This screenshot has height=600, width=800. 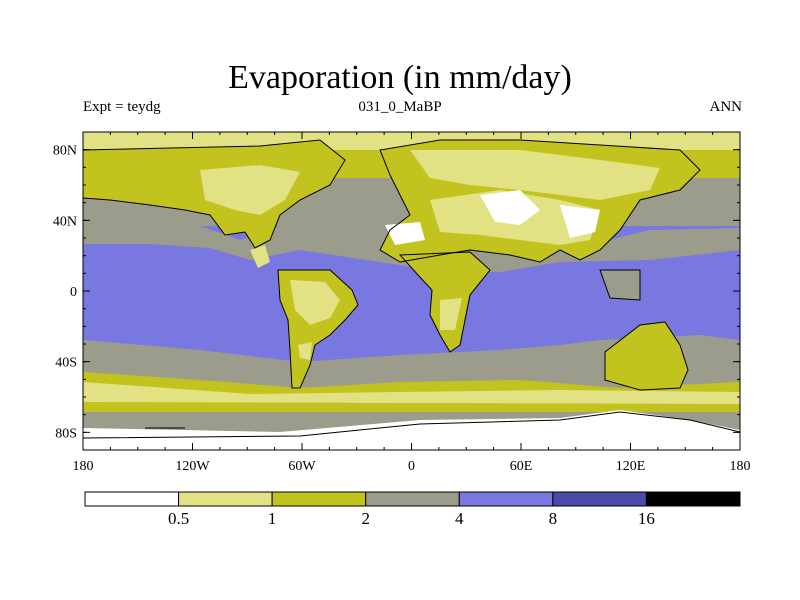 I want to click on australia, so click(x=646, y=356).